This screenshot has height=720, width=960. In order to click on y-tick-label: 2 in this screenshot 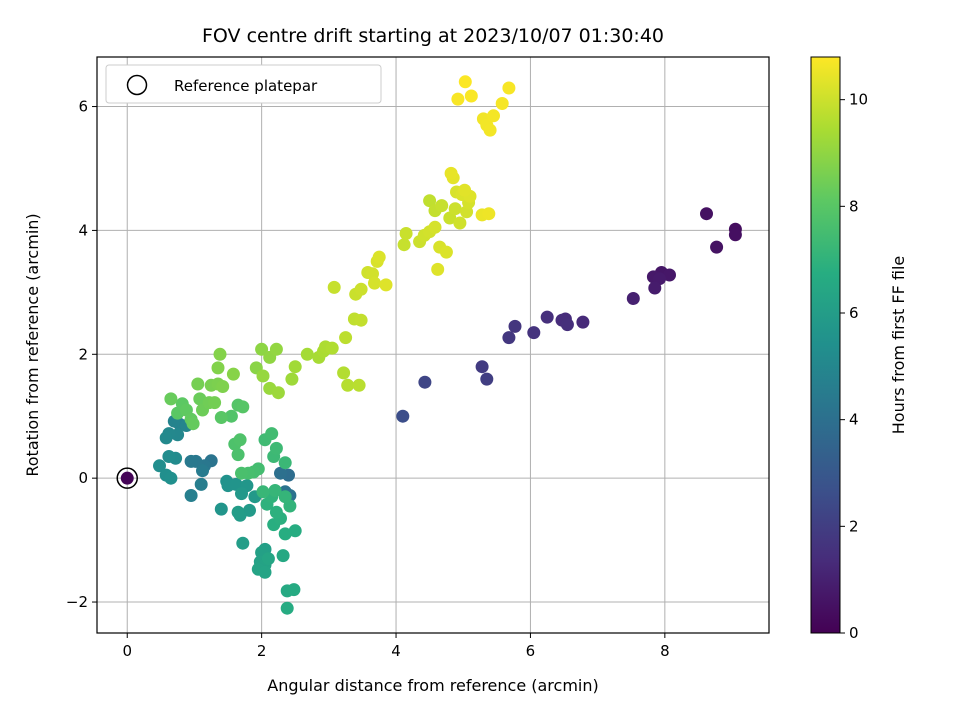, I will do `click(83, 354)`.